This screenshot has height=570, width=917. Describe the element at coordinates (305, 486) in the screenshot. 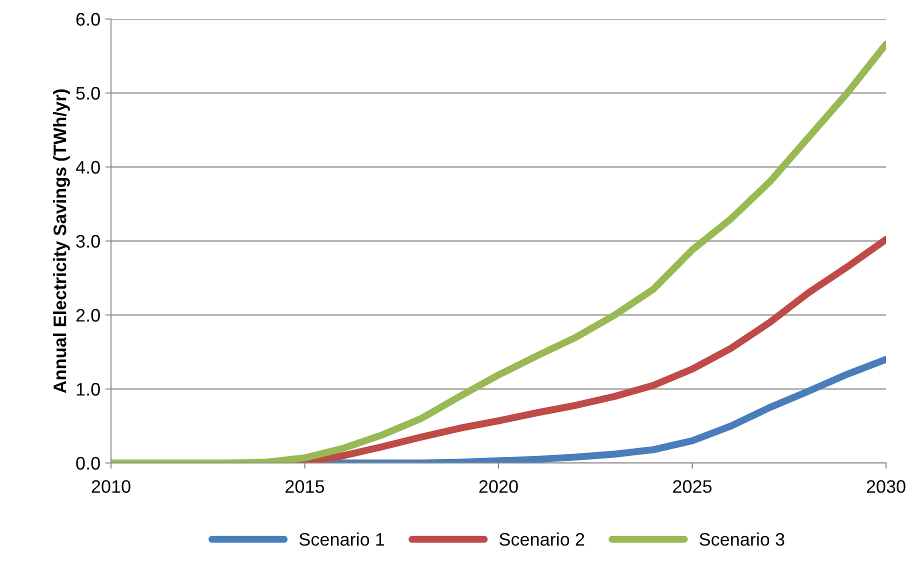

I see `x-tick-label: 2015` at that location.